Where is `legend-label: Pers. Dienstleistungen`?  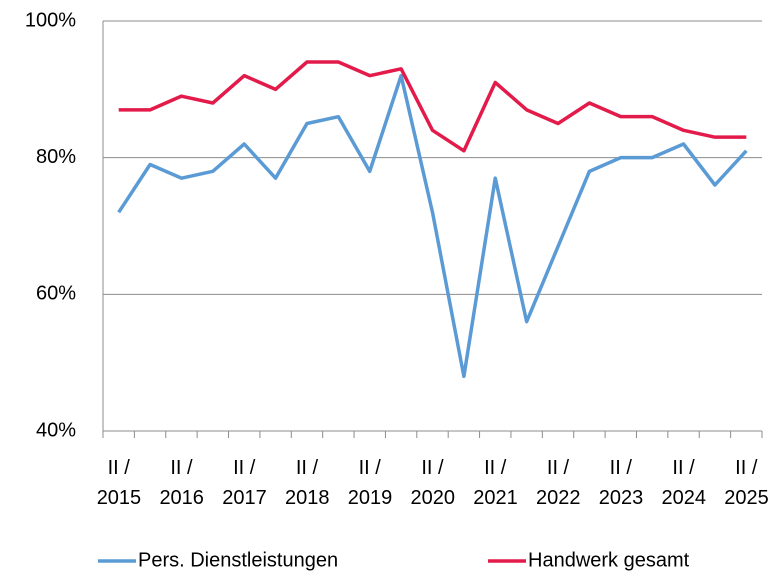
legend-label: Pers. Dienstleistungen is located at coordinates (238, 560).